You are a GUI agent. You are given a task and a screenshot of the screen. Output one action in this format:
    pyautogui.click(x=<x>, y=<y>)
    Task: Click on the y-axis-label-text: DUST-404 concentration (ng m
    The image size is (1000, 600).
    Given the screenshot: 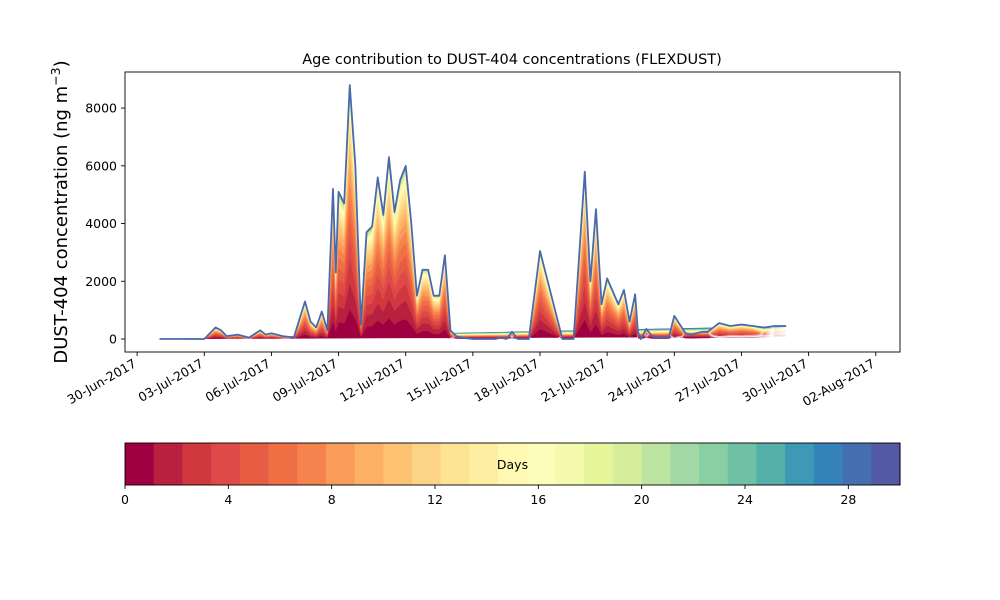 What is the action you would take?
    pyautogui.click(x=61, y=225)
    